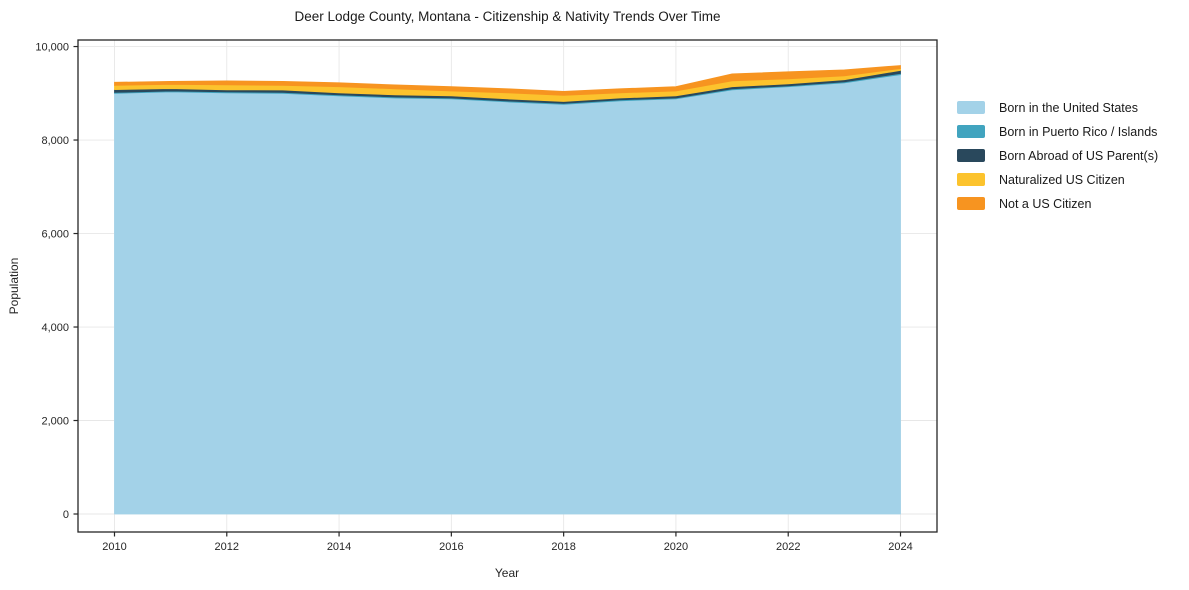 Image resolution: width=1189 pixels, height=590 pixels. I want to click on legend-label: Naturalized US Citizen, so click(1062, 179).